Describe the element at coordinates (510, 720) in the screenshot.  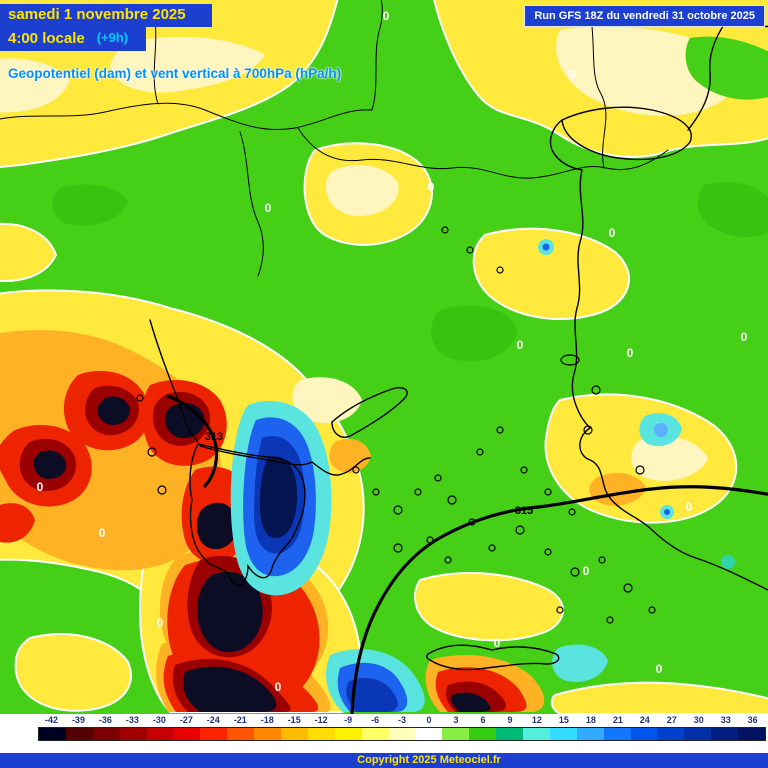
I see `colorbar-tick-label: 9` at that location.